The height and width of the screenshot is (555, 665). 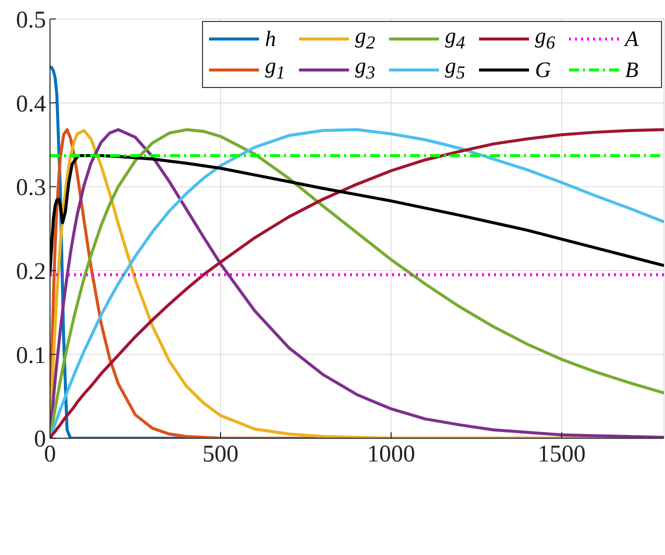 What do you see at coordinates (31, 272) in the screenshot?
I see `y-tick-label: 0.2` at bounding box center [31, 272].